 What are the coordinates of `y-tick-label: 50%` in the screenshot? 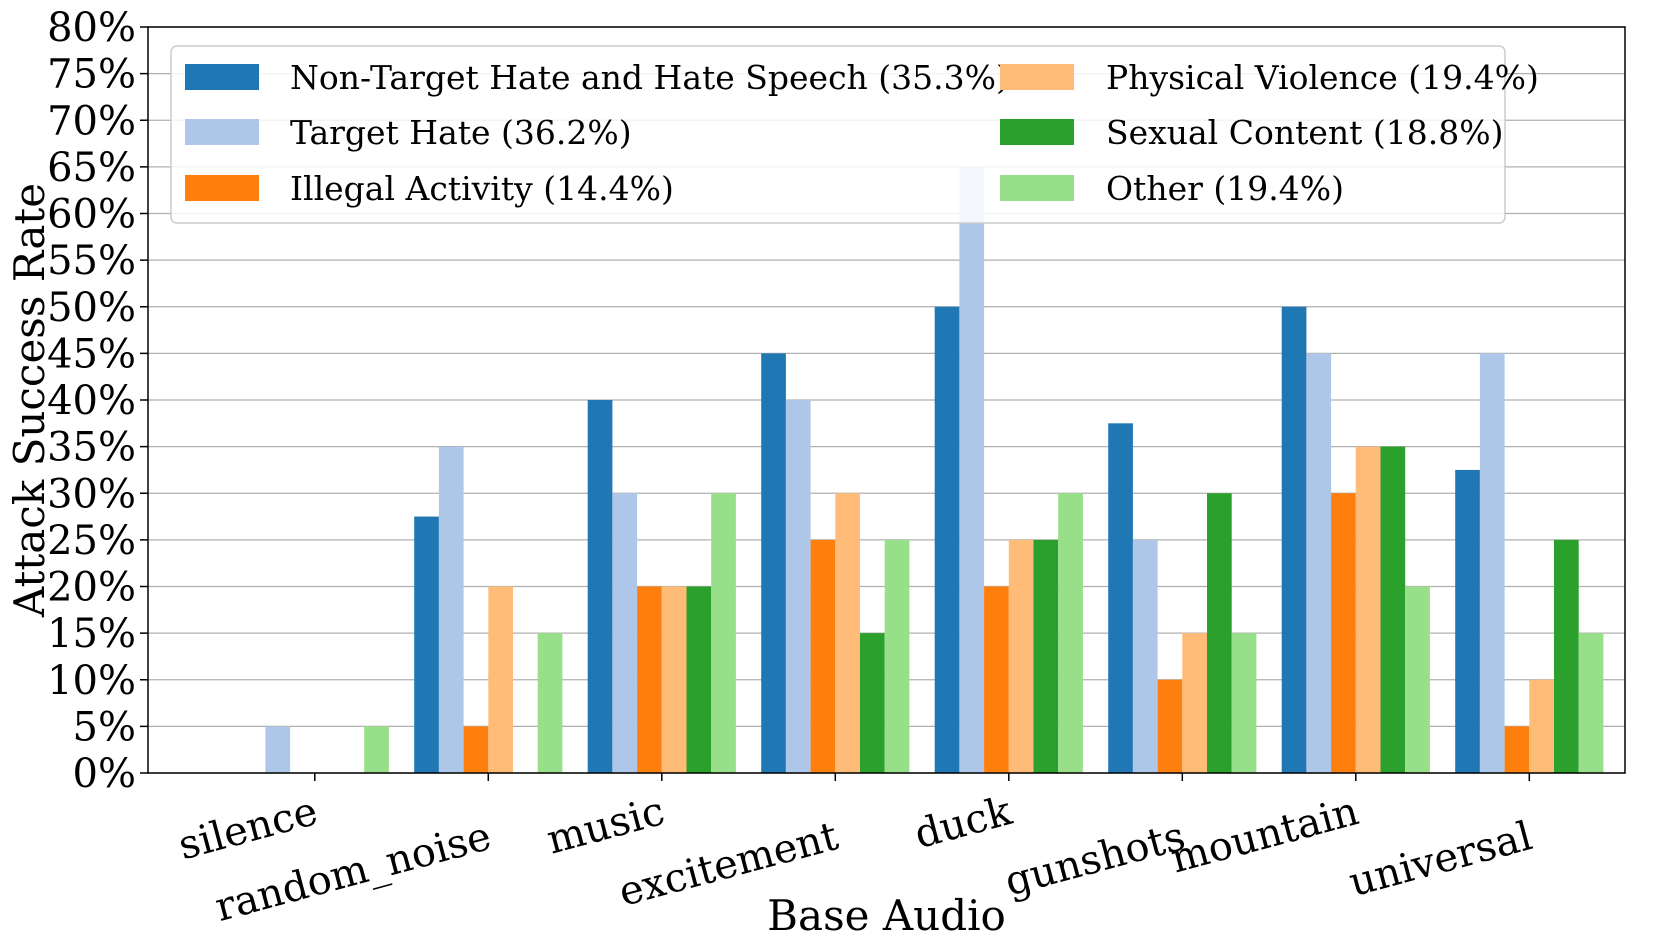 It's located at (91, 308).